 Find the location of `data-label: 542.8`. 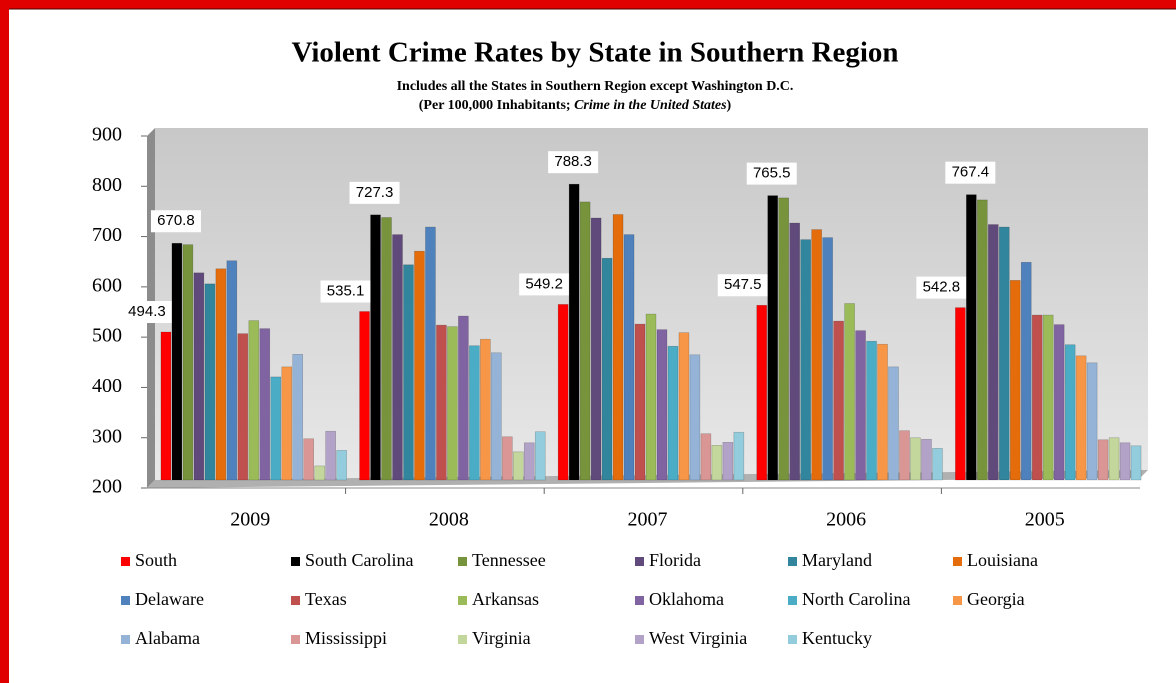

data-label: 542.8 is located at coordinates (942, 287).